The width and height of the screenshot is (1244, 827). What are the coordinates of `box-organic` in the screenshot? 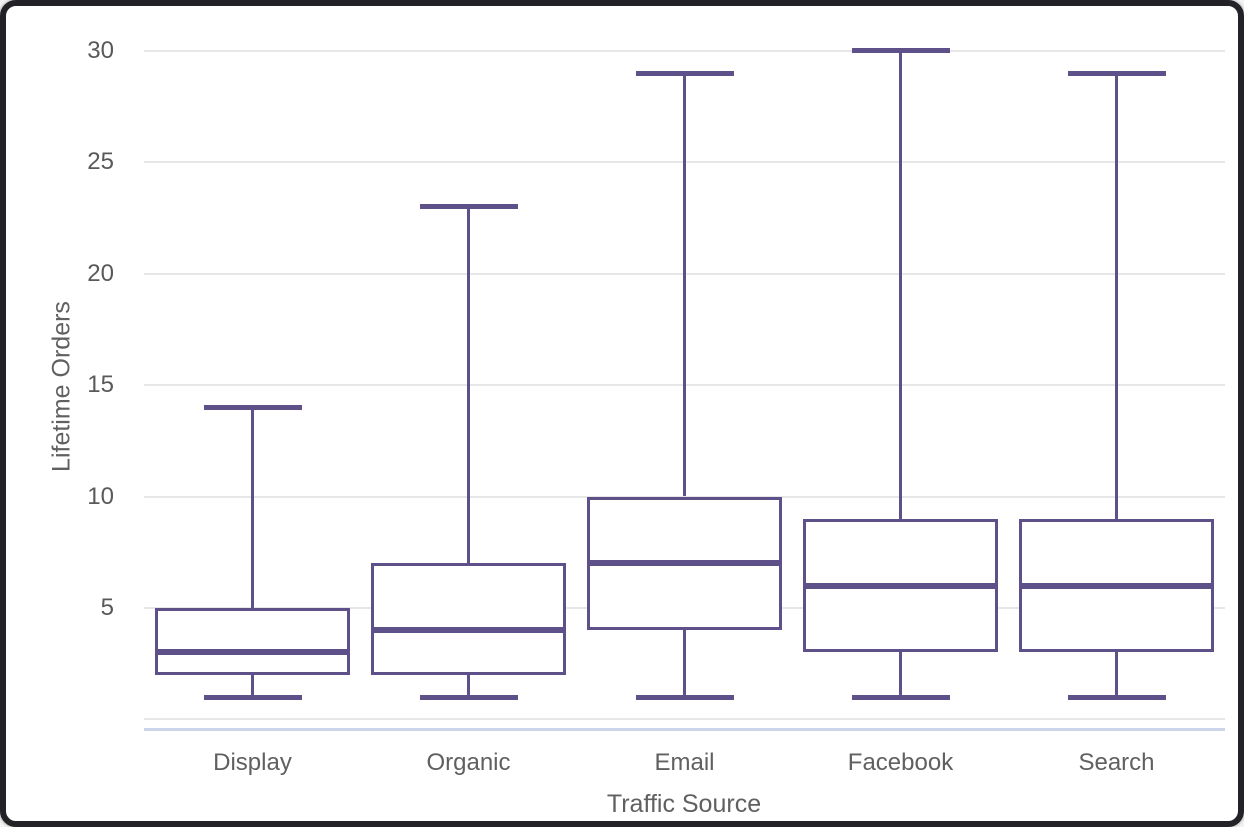 It's located at (468, 619).